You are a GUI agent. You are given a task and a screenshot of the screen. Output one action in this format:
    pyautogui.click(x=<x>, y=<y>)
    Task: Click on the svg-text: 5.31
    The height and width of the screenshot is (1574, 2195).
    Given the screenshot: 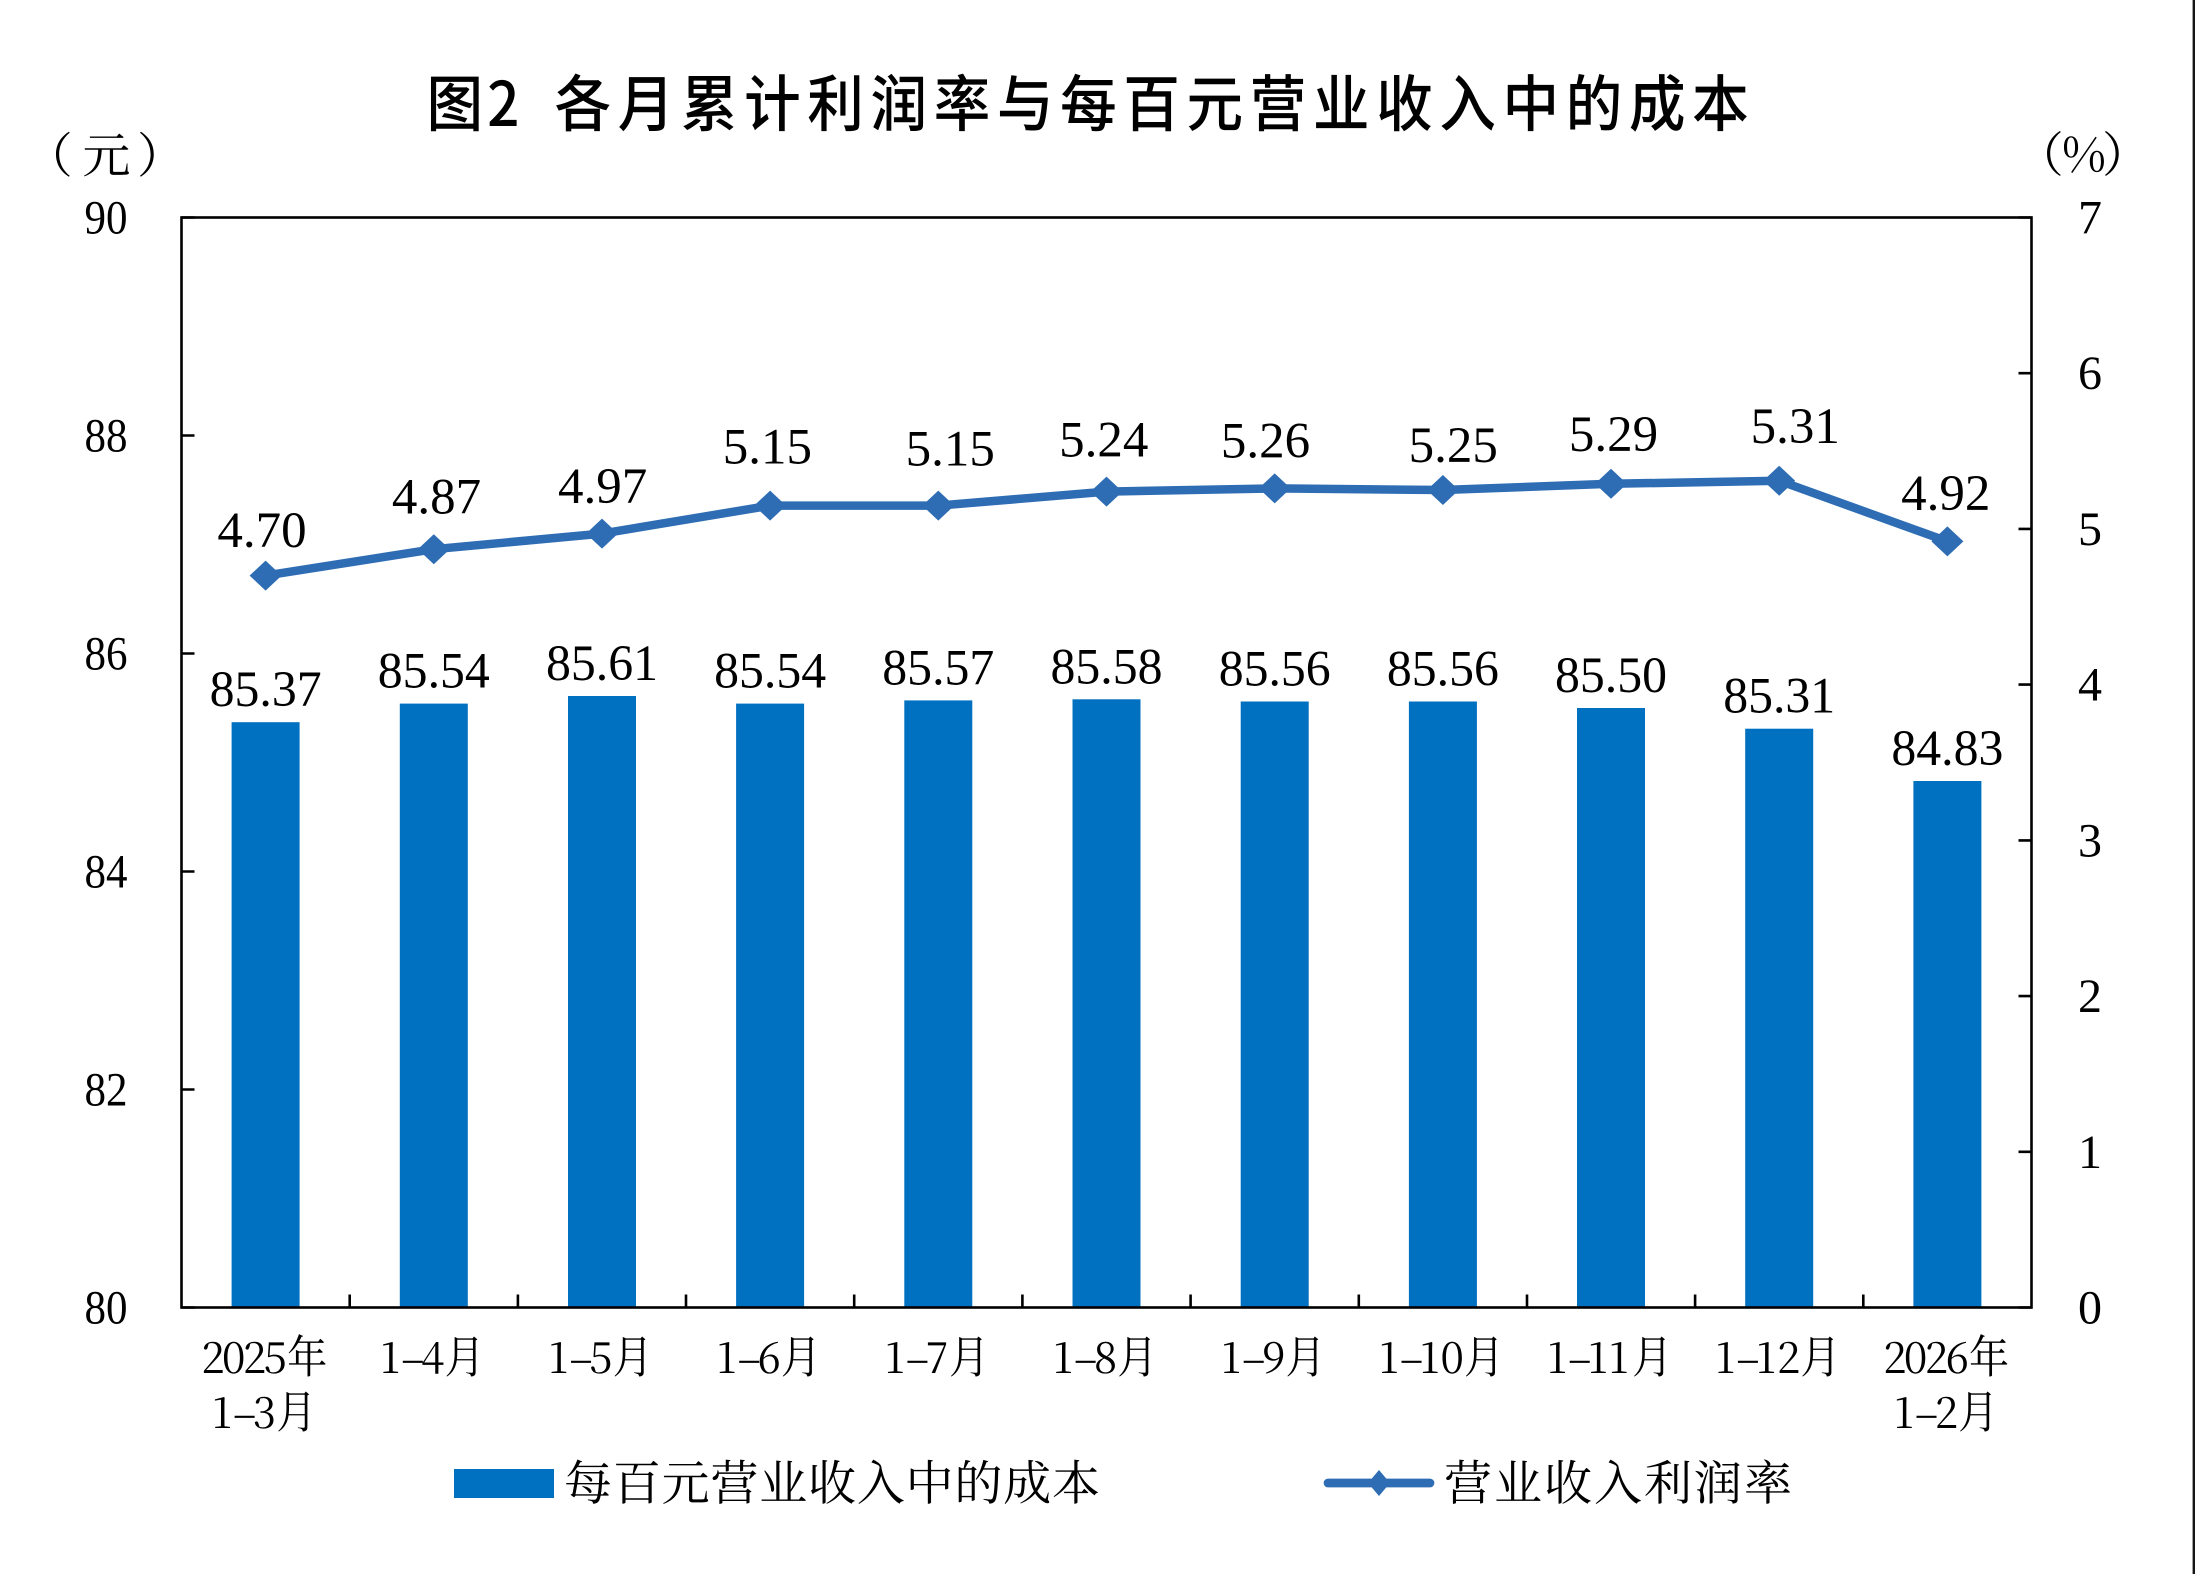 What is the action you would take?
    pyautogui.click(x=1795, y=427)
    